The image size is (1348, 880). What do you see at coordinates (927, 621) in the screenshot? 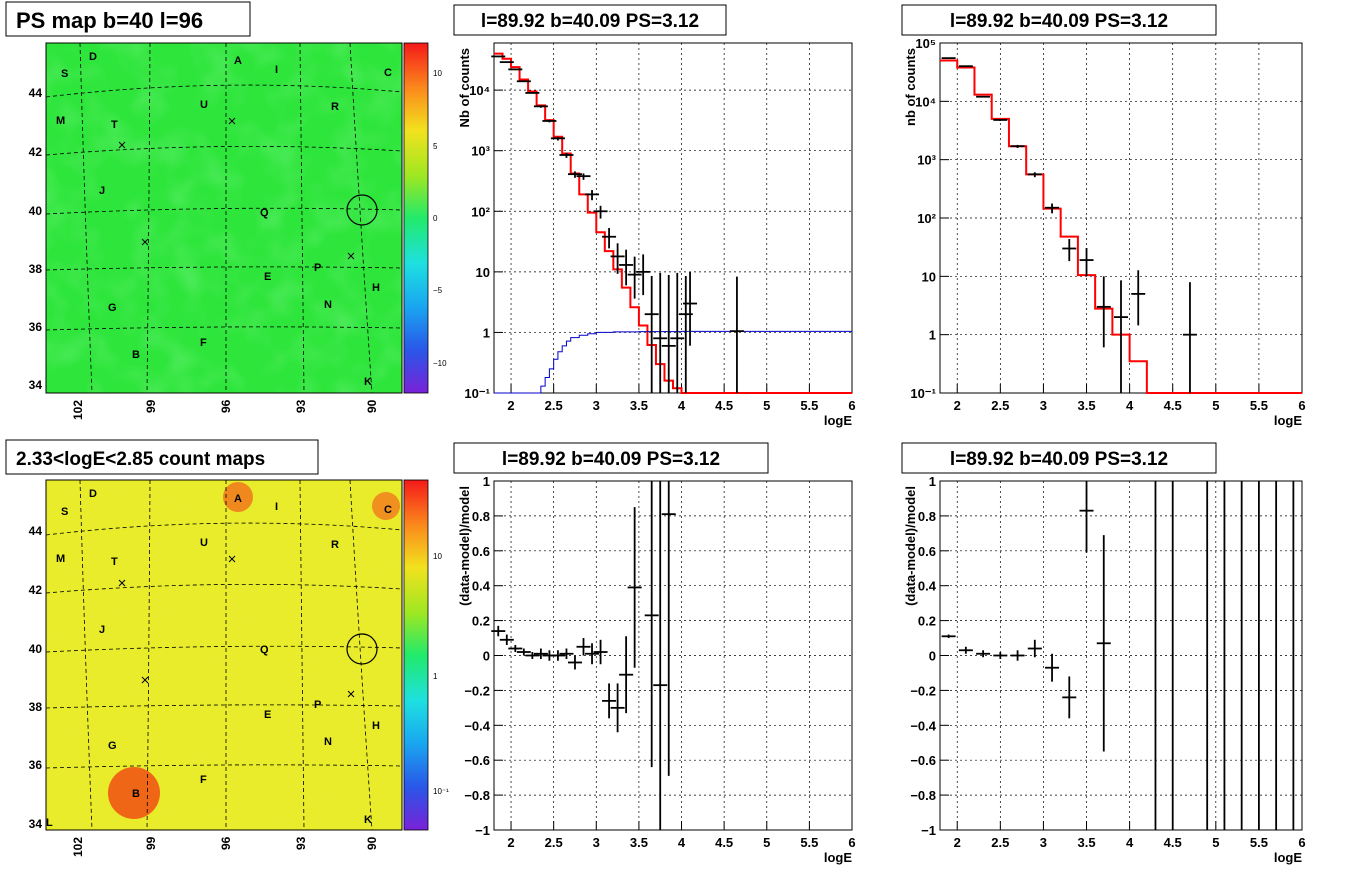
I see `y-tick-label: 0.2` at bounding box center [927, 621].